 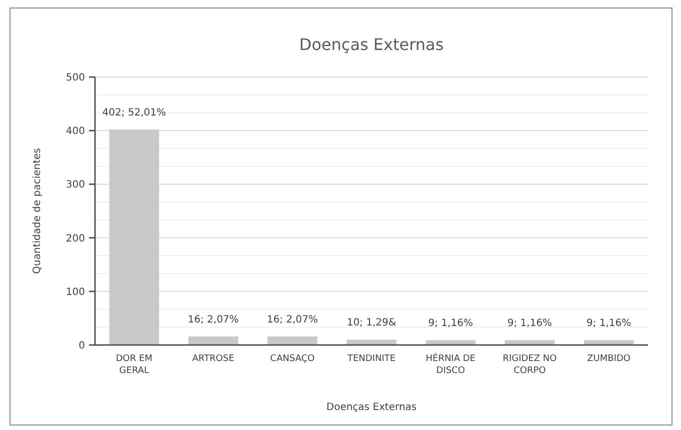 What do you see at coordinates (371, 407) in the screenshot?
I see `x-axis-title: Doenças Externas` at bounding box center [371, 407].